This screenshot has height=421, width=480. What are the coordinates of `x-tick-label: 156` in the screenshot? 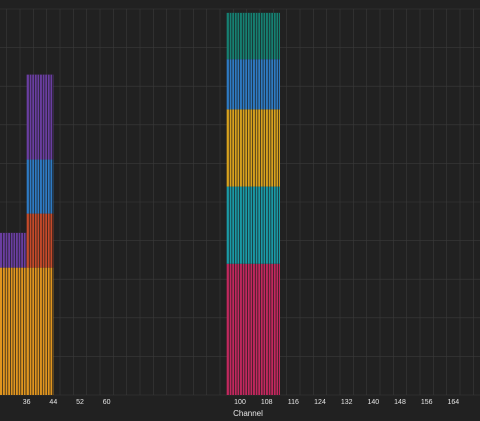 It's located at (427, 402).